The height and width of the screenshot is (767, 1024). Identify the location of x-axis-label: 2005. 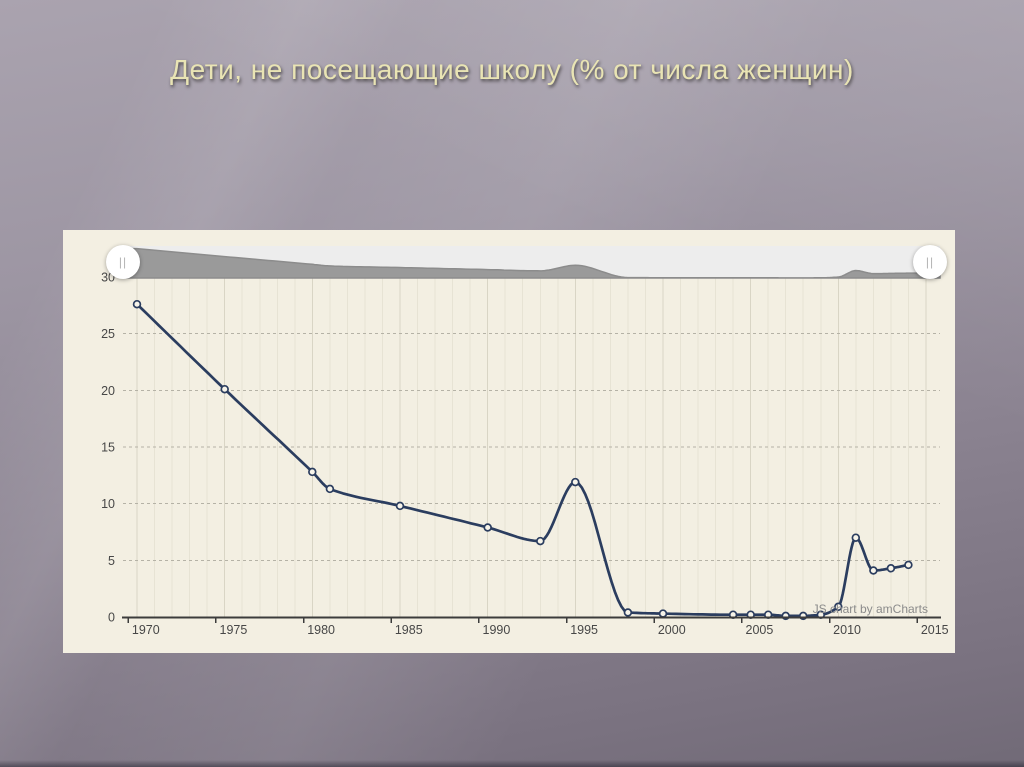
(760, 630).